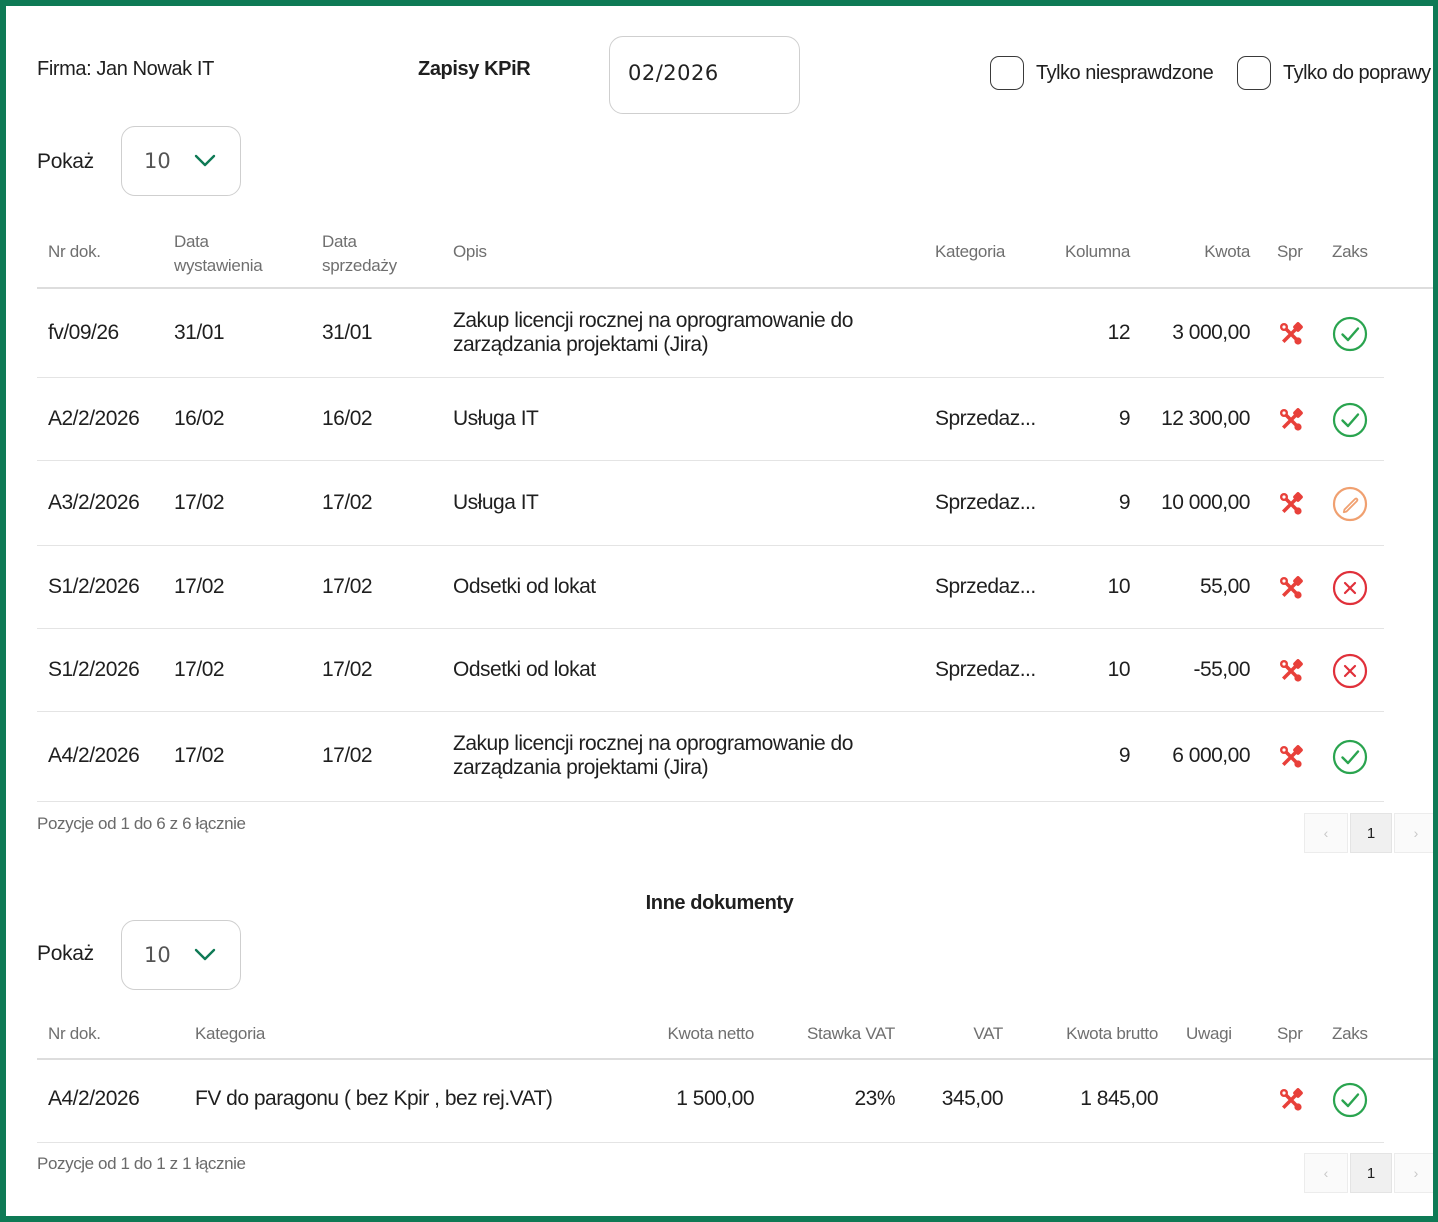 The height and width of the screenshot is (1222, 1438). What do you see at coordinates (474, 69) in the screenshot?
I see `page-title: Zapisy KPiR` at bounding box center [474, 69].